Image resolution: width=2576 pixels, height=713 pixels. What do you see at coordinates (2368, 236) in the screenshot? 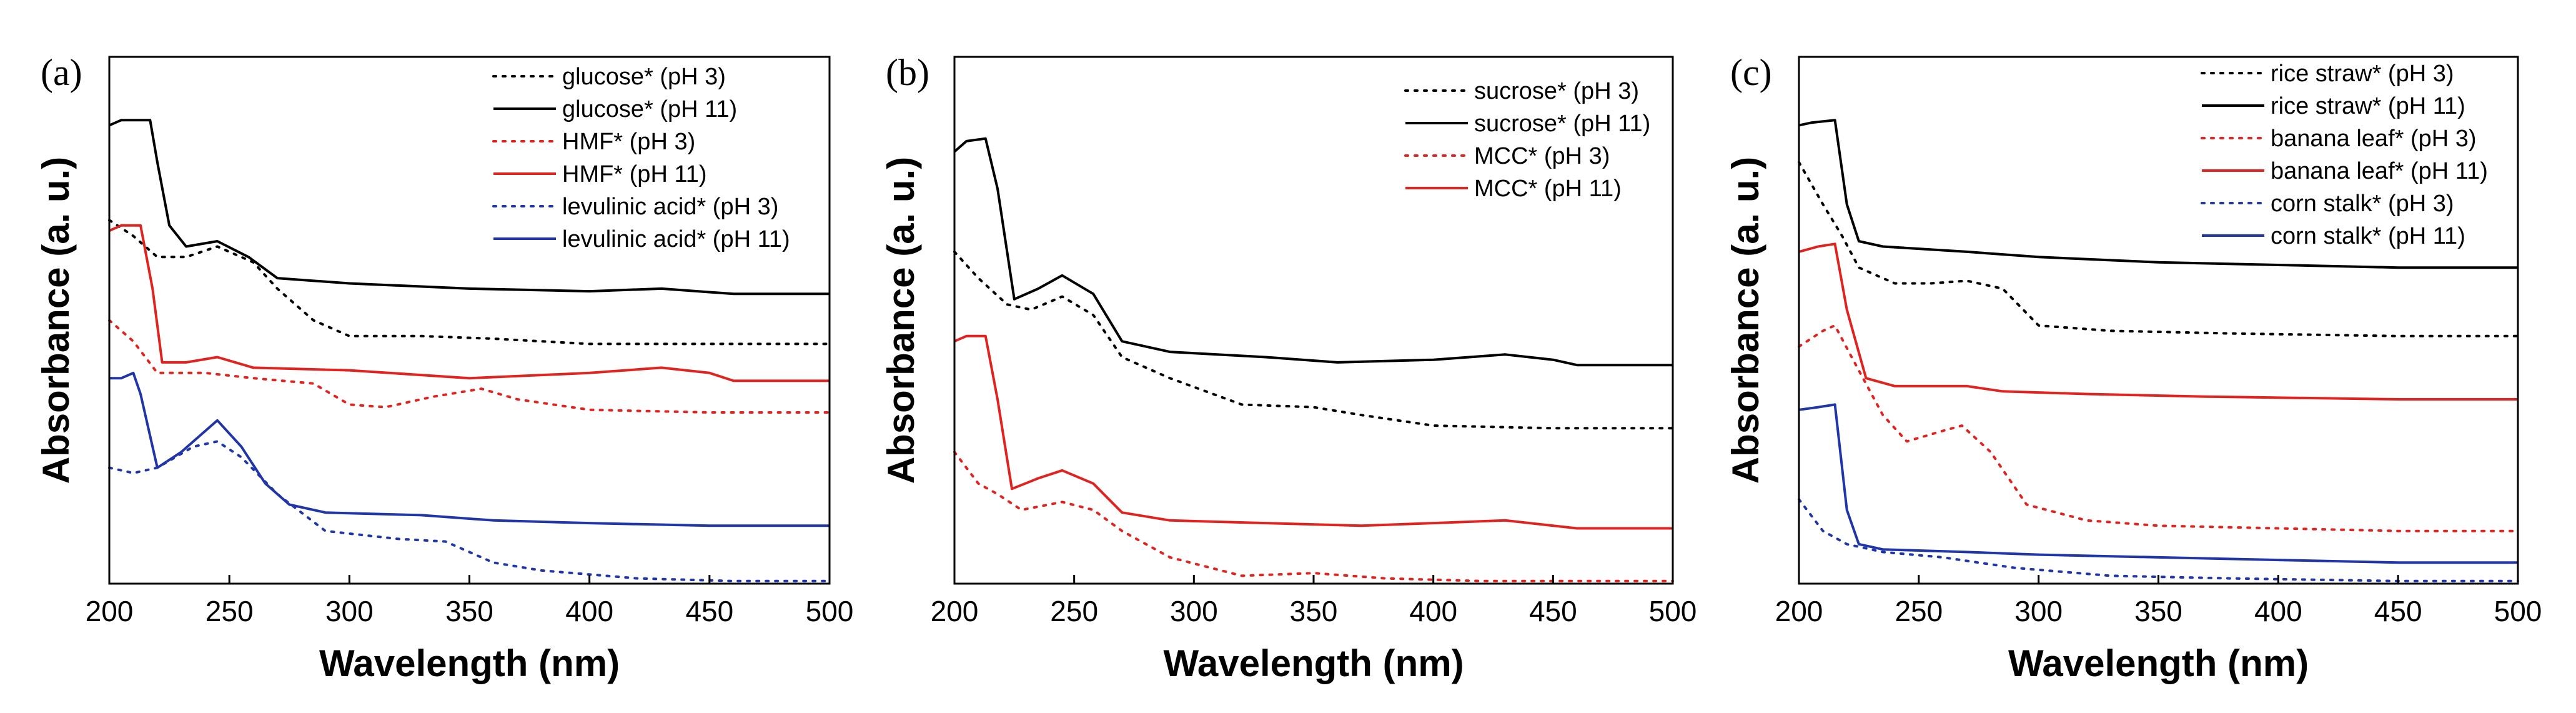
I see `legend-label: corn stalk* (pH 11)` at bounding box center [2368, 236].